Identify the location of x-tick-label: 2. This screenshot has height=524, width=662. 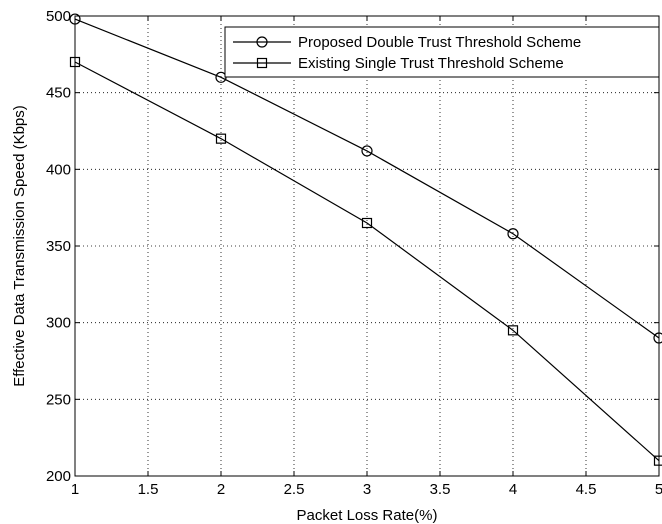
(221, 489).